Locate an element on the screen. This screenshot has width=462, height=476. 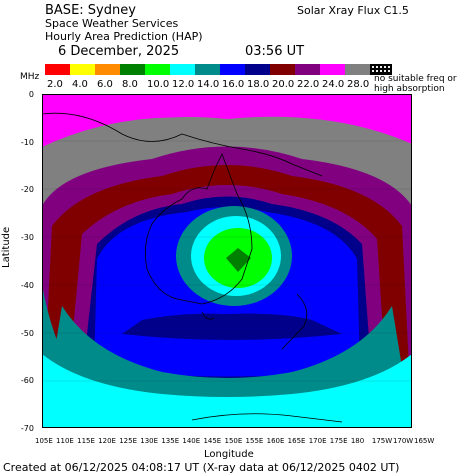
time-label: 03:56 UT is located at coordinates (275, 51).